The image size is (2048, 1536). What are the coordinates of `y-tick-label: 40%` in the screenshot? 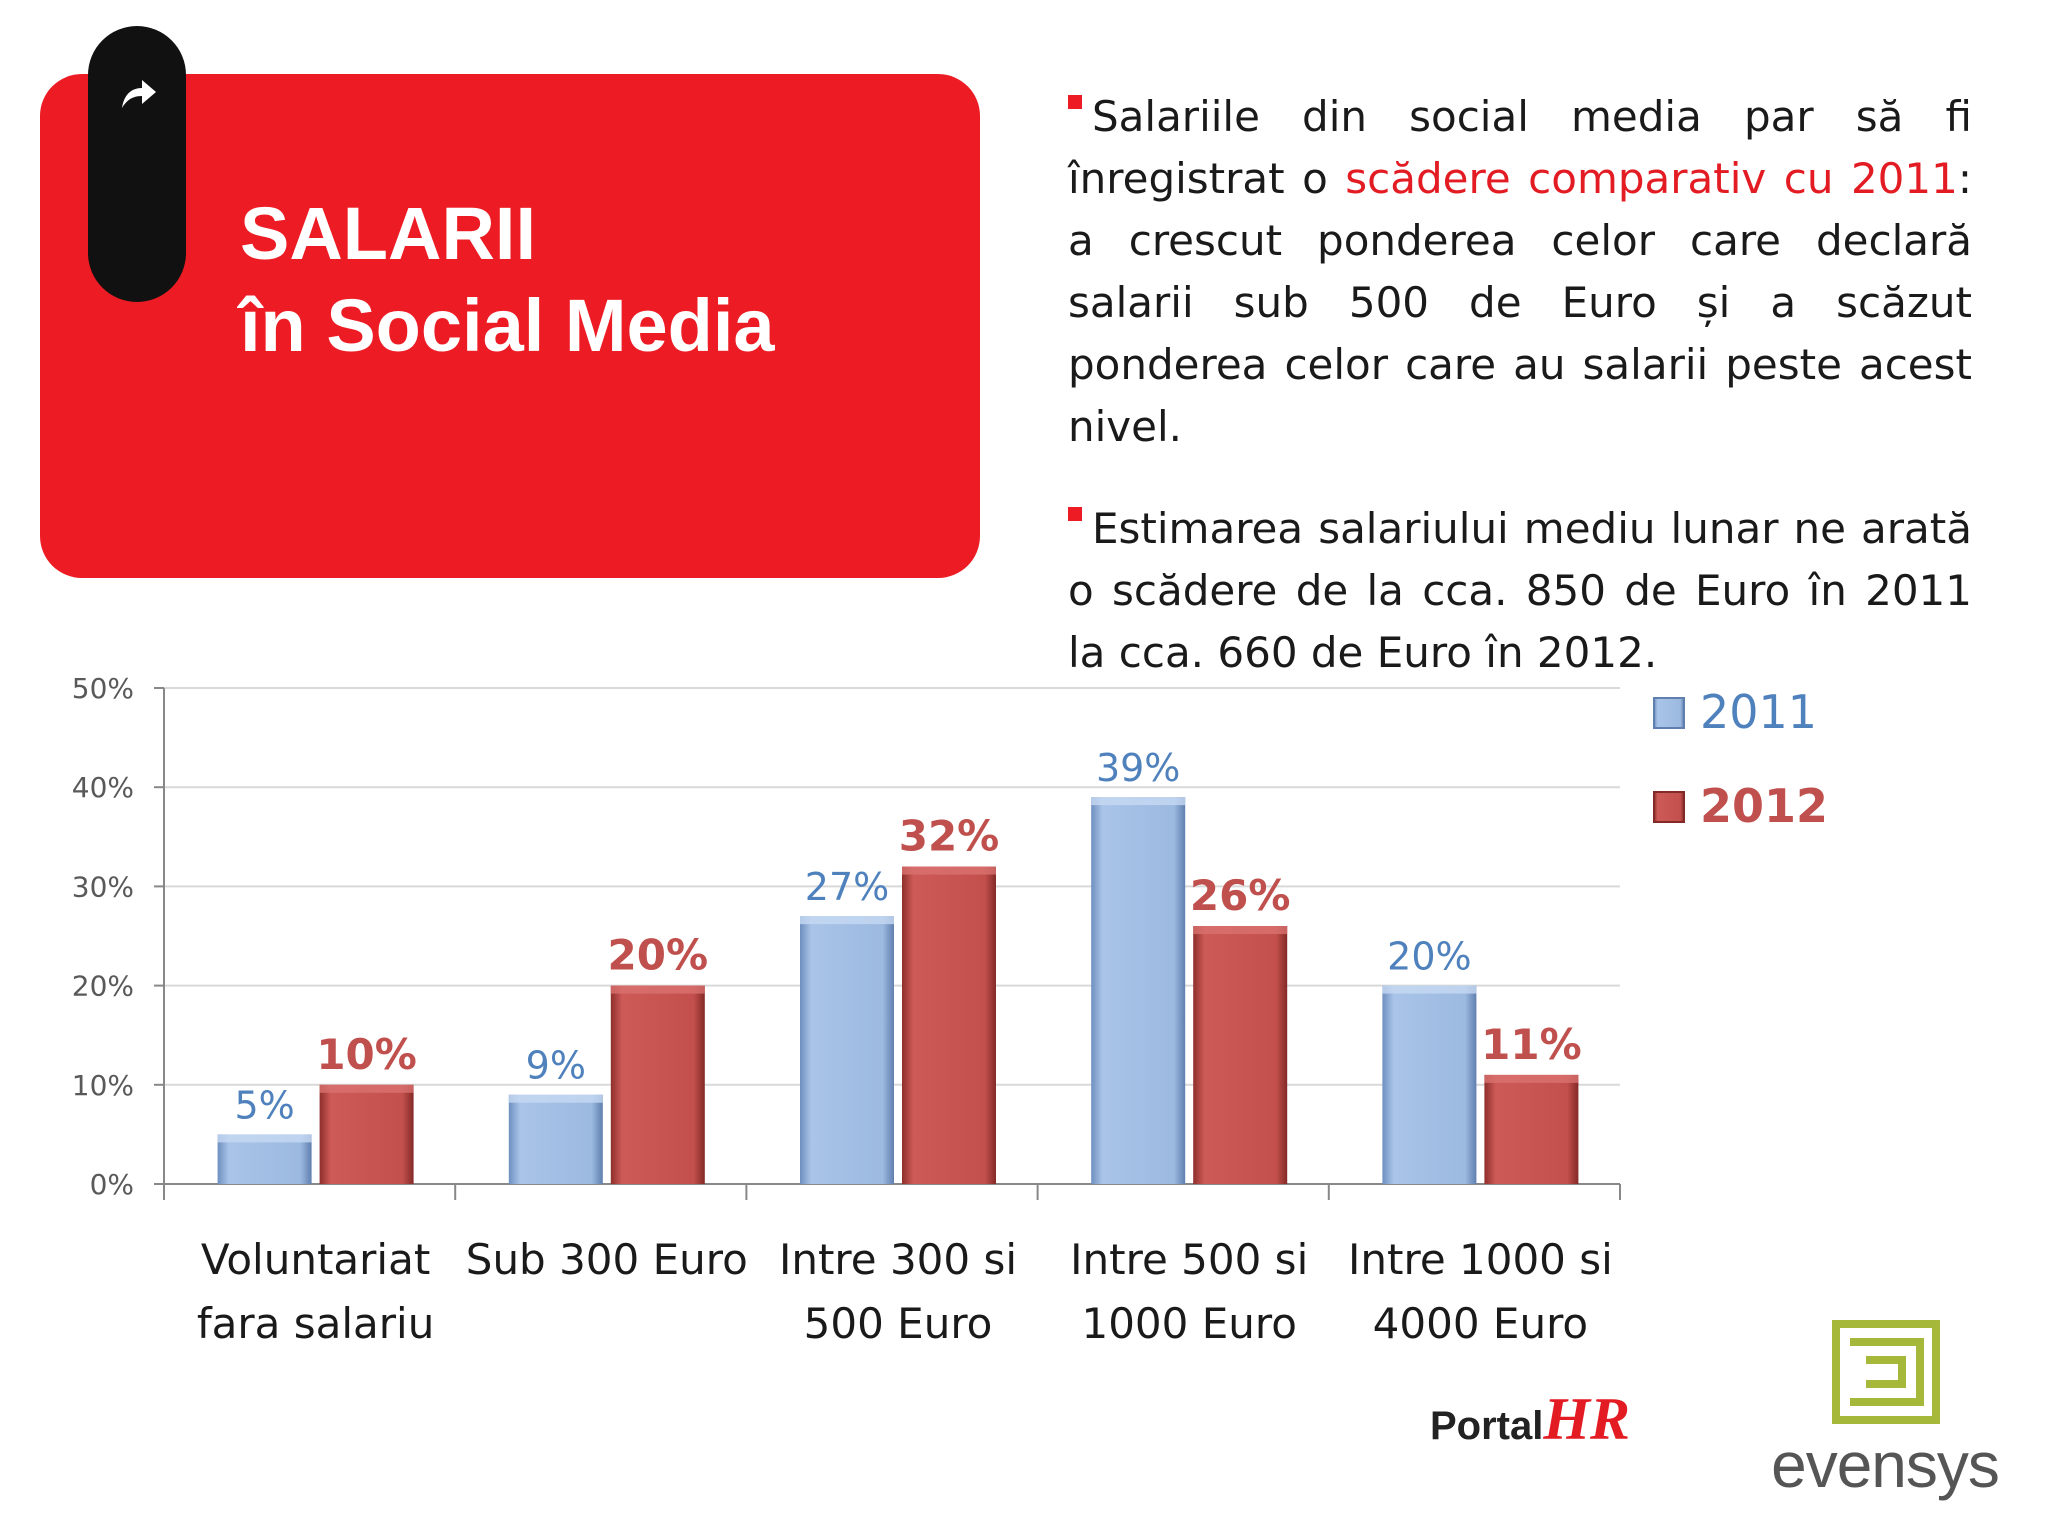 It's located at (103, 787).